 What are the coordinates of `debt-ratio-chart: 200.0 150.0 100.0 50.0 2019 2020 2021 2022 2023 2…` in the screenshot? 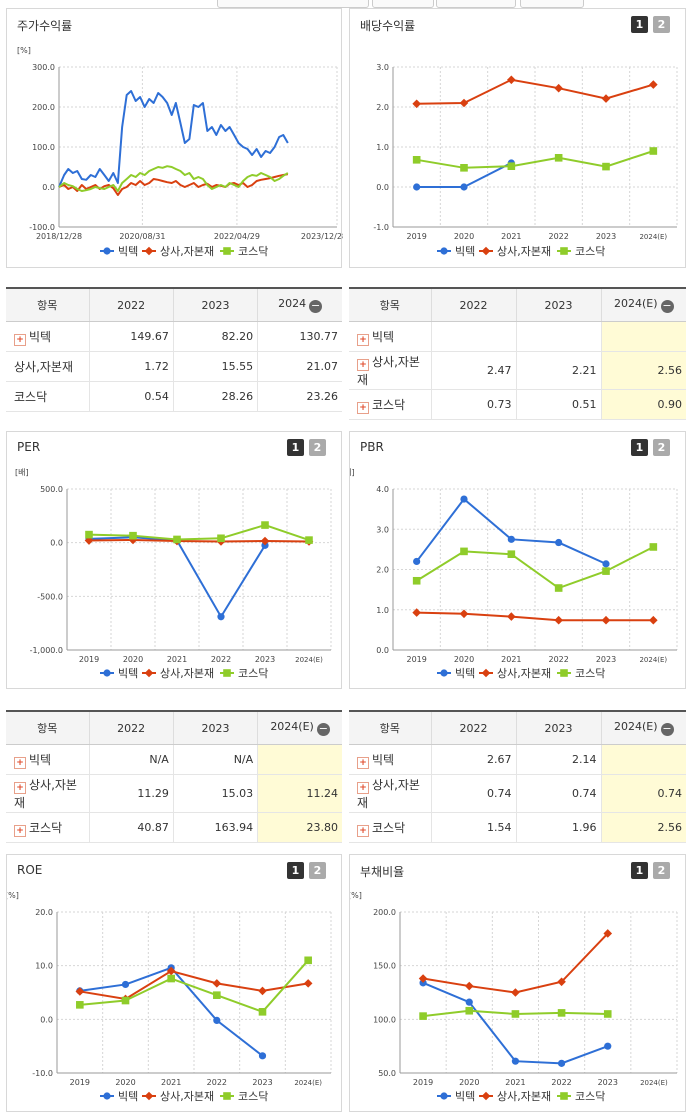 It's located at (513, 997).